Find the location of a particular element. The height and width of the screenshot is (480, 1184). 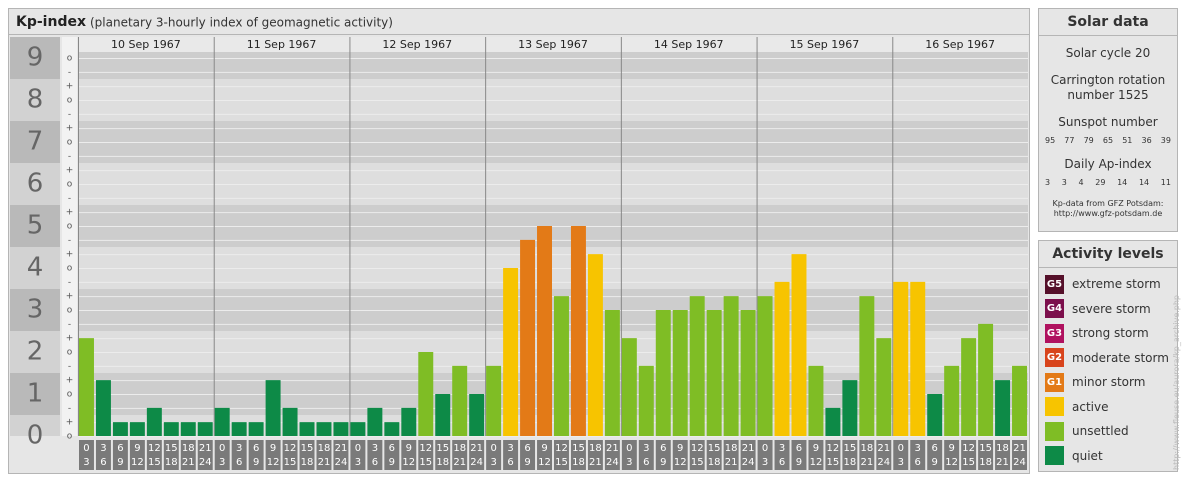

legend-item: G1 minor storm is located at coordinates (1108, 382).